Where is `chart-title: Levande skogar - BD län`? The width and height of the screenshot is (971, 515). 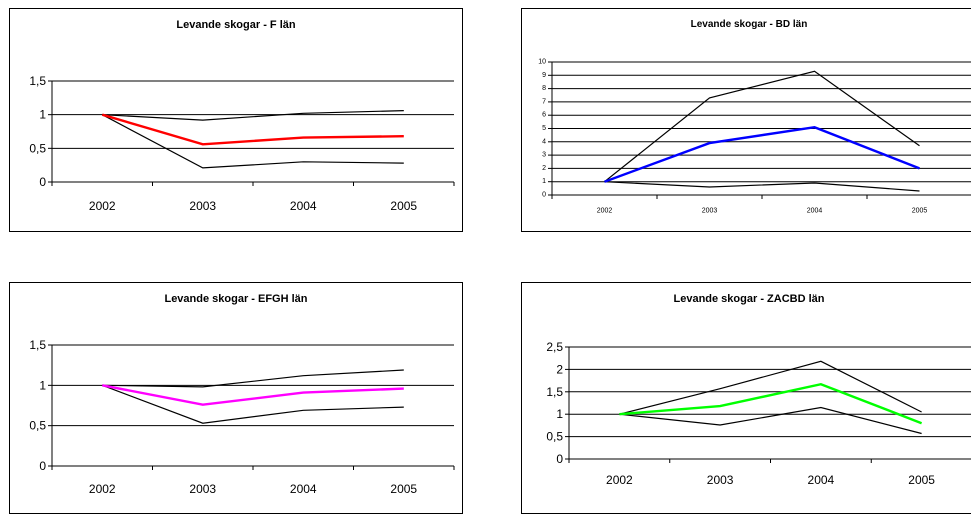 chart-title: Levande skogar - BD län is located at coordinates (749, 24).